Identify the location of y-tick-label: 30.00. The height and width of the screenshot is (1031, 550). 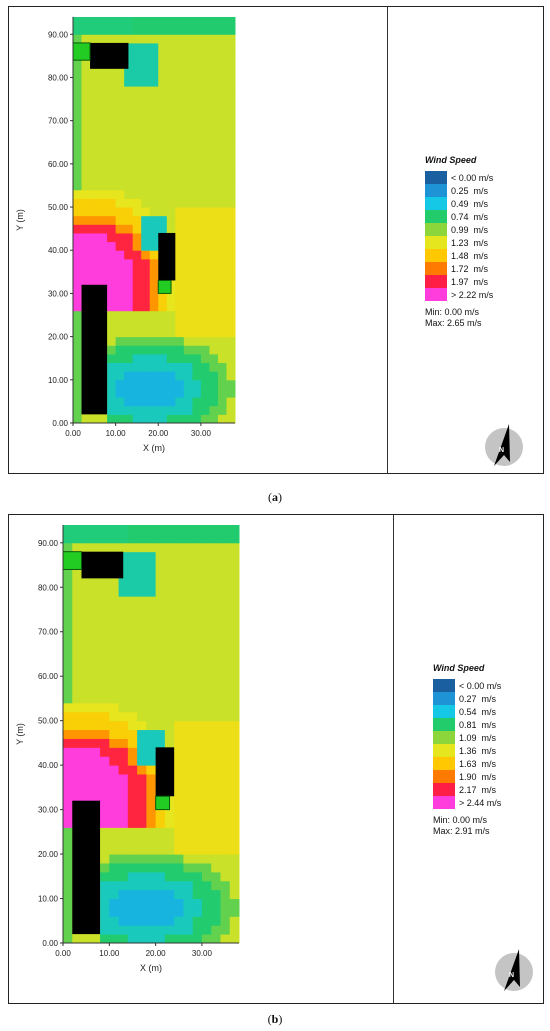
(58, 293).